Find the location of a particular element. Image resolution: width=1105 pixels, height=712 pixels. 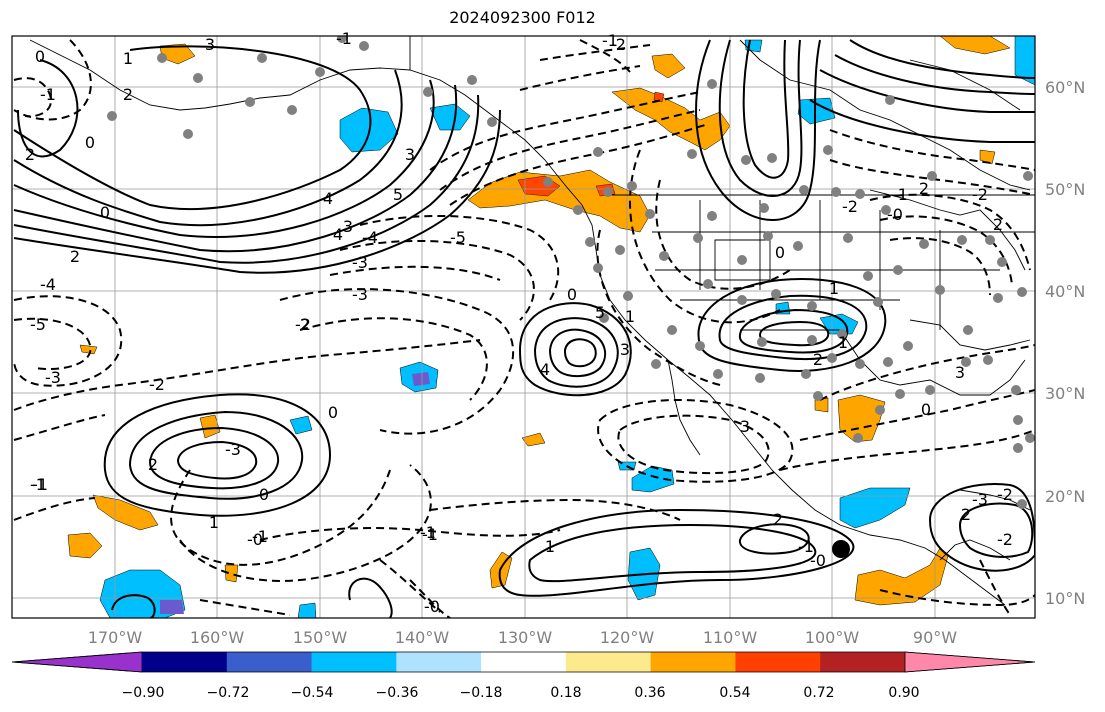

colorbar-outline is located at coordinates (523, 662).